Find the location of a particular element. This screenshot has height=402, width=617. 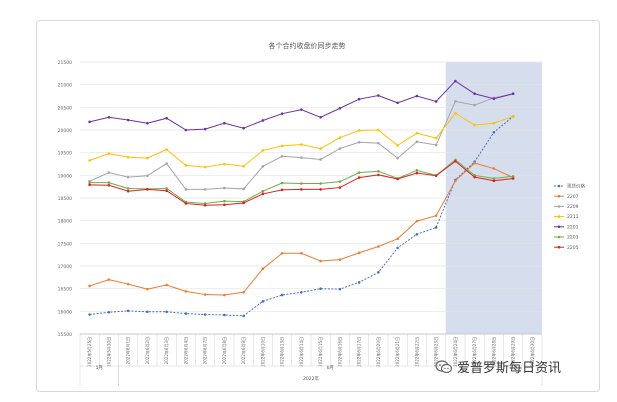

legend-label: 2209 is located at coordinates (573, 207).